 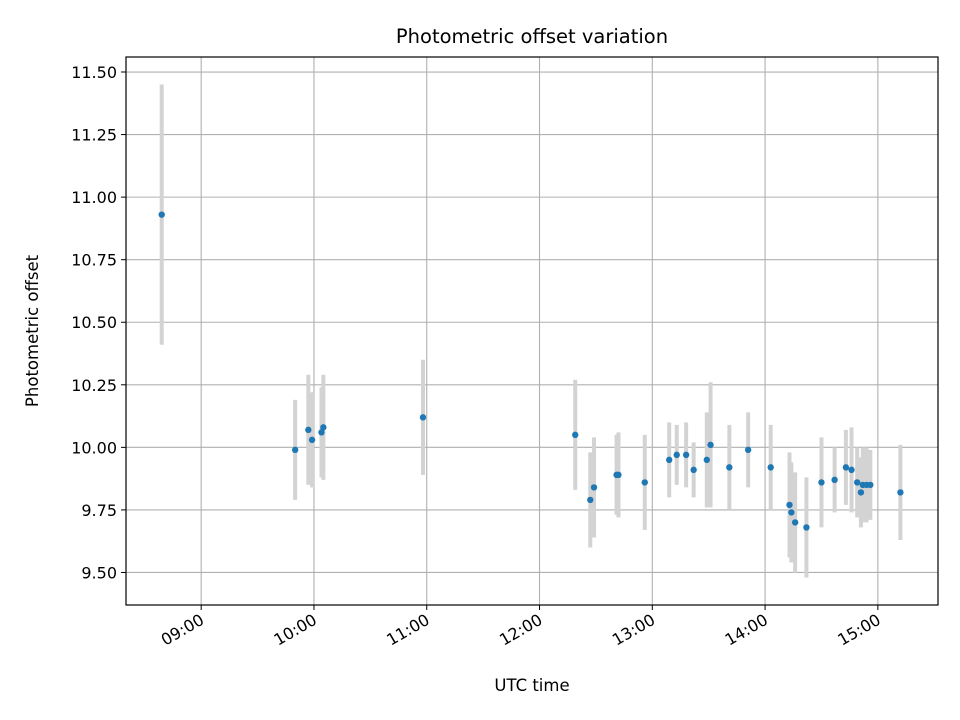 What do you see at coordinates (94, 260) in the screenshot?
I see `y-tick-label: 10.75` at bounding box center [94, 260].